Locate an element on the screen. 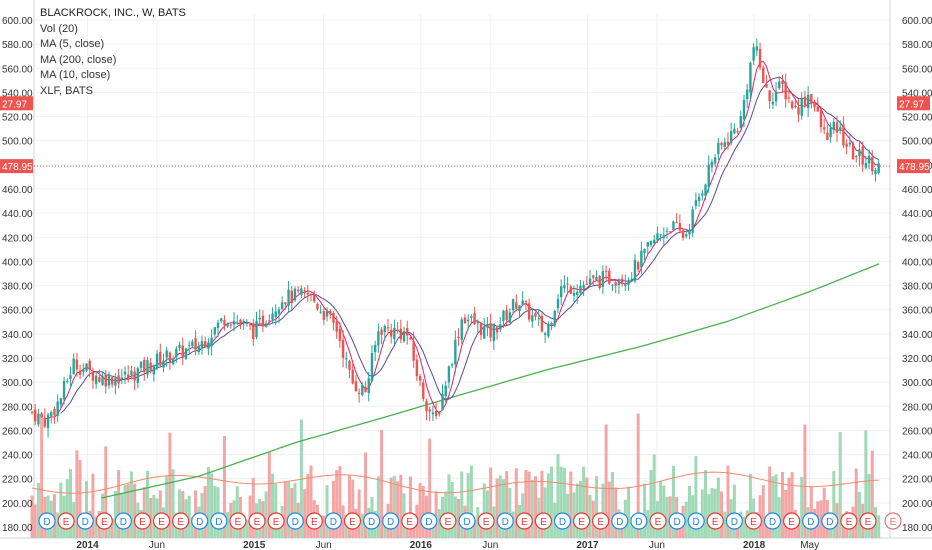 The height and width of the screenshot is (550, 932). legend-ma10: MA (10, close) is located at coordinates (75, 75).